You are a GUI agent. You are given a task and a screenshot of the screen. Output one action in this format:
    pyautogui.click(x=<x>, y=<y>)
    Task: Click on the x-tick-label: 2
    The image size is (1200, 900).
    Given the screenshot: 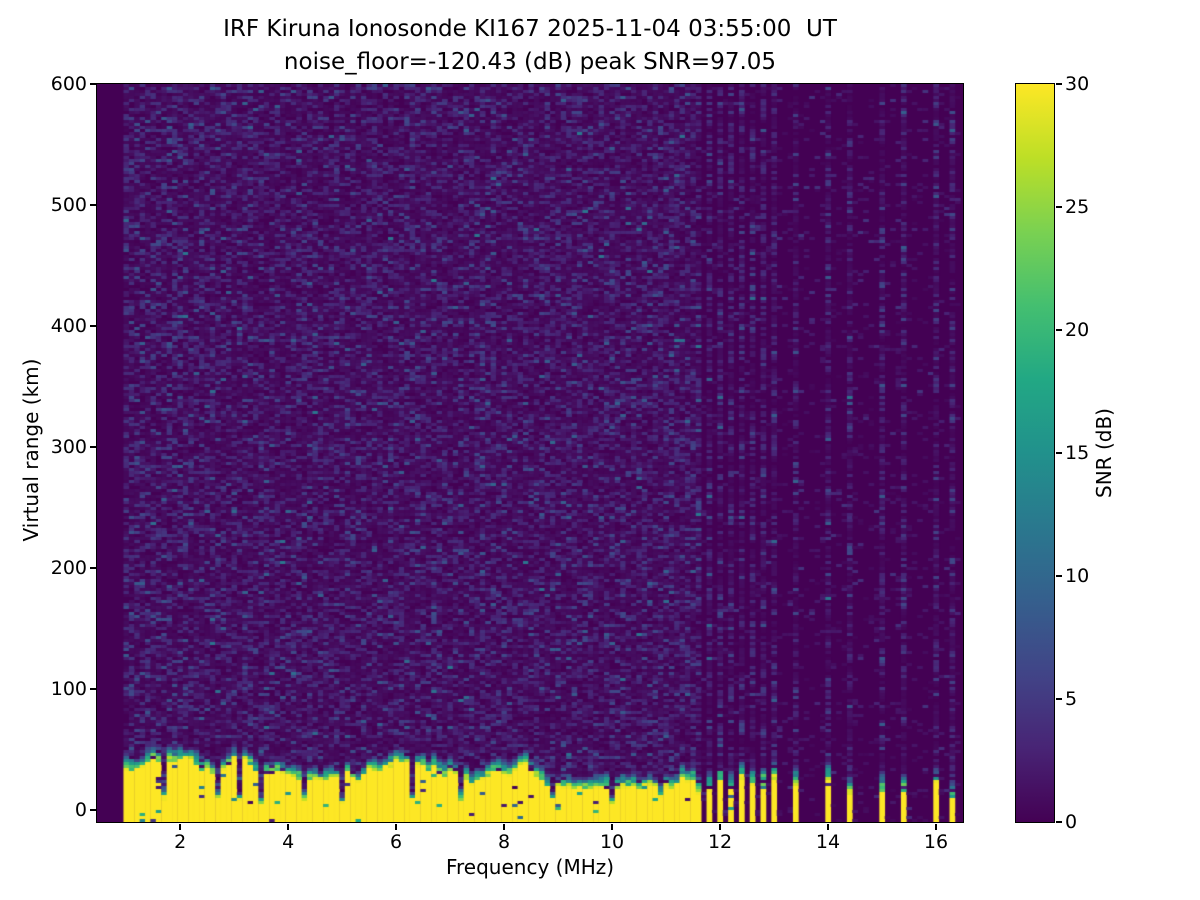 What is the action you would take?
    pyautogui.click(x=180, y=842)
    